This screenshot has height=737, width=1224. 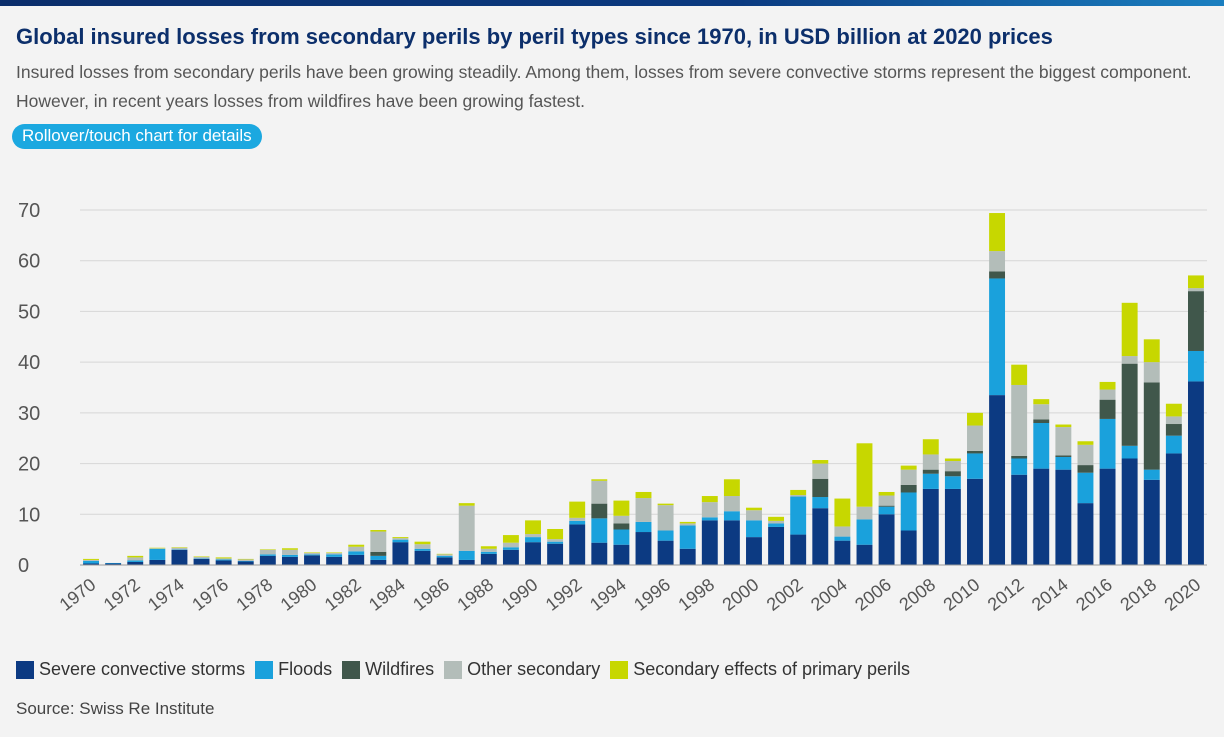 I want to click on bar-segment: 2013 Severe convective storms: 19, so click(x=1041, y=516).